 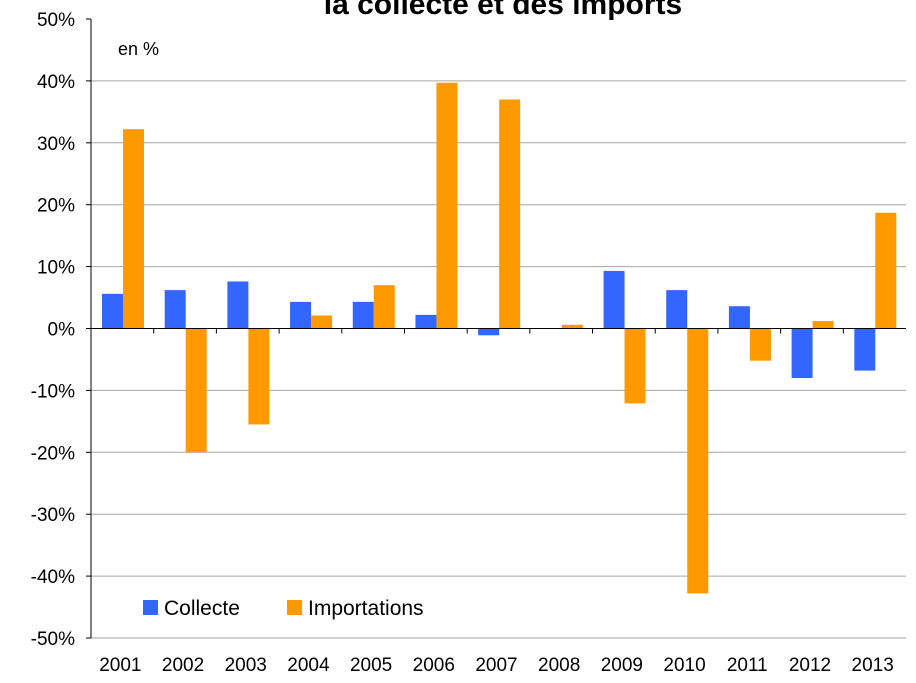 What do you see at coordinates (53, 577) in the screenshot?
I see `y-tick-label: -40%` at bounding box center [53, 577].